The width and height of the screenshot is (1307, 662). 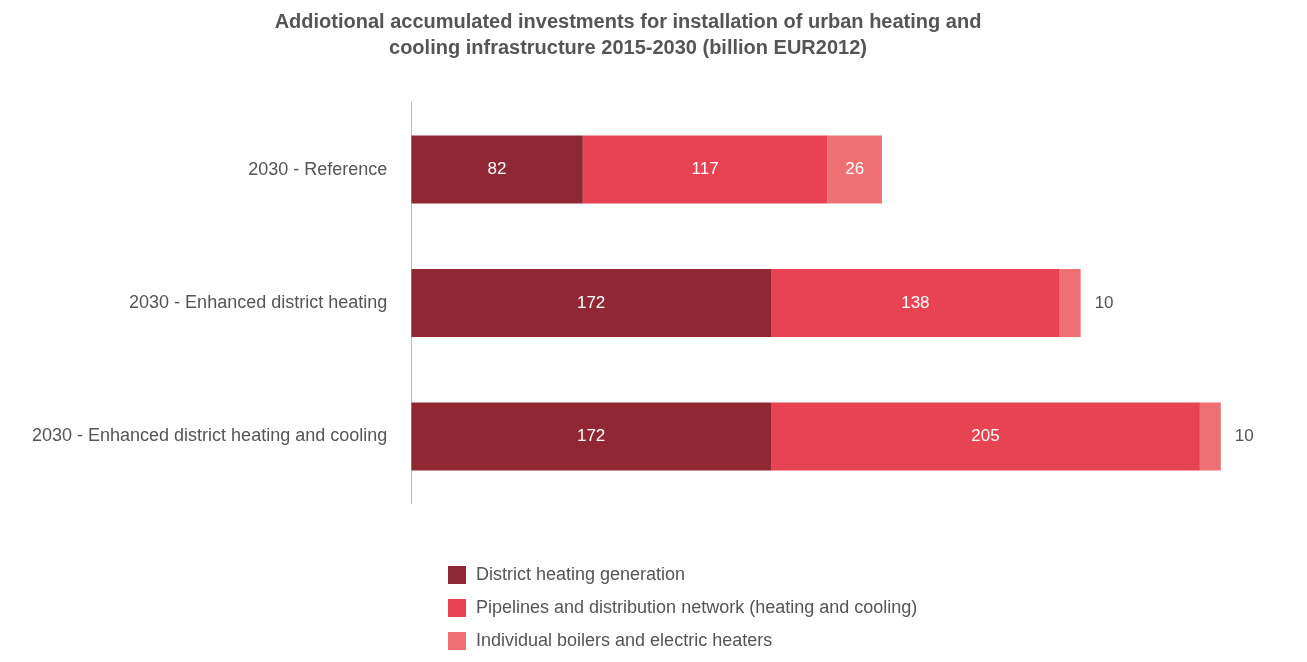 I want to click on y-tick-label: 2030 - Enhanced district heating and cooling, so click(x=210, y=435).